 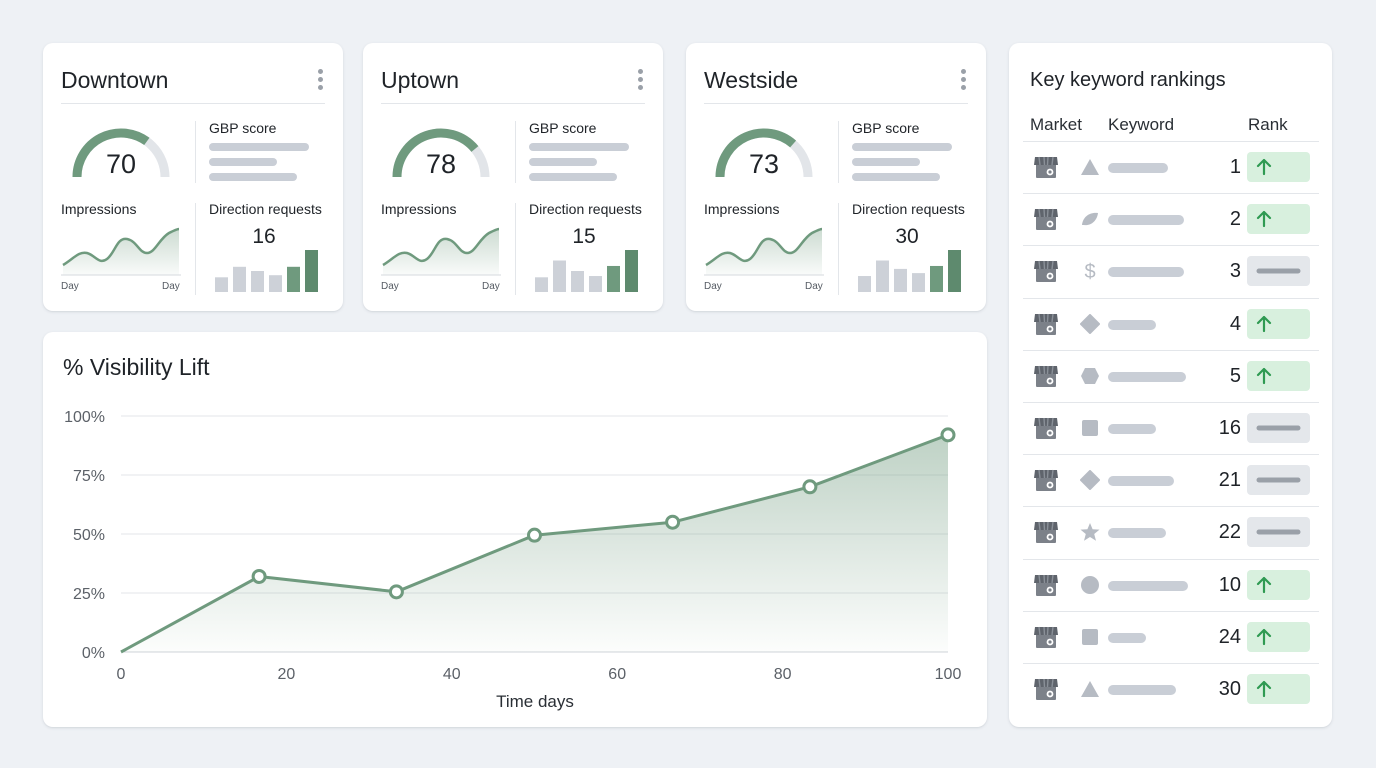 What do you see at coordinates (836, 177) in the screenshot?
I see `location-card-westside: Westside 73 GBP score Impressions` at bounding box center [836, 177].